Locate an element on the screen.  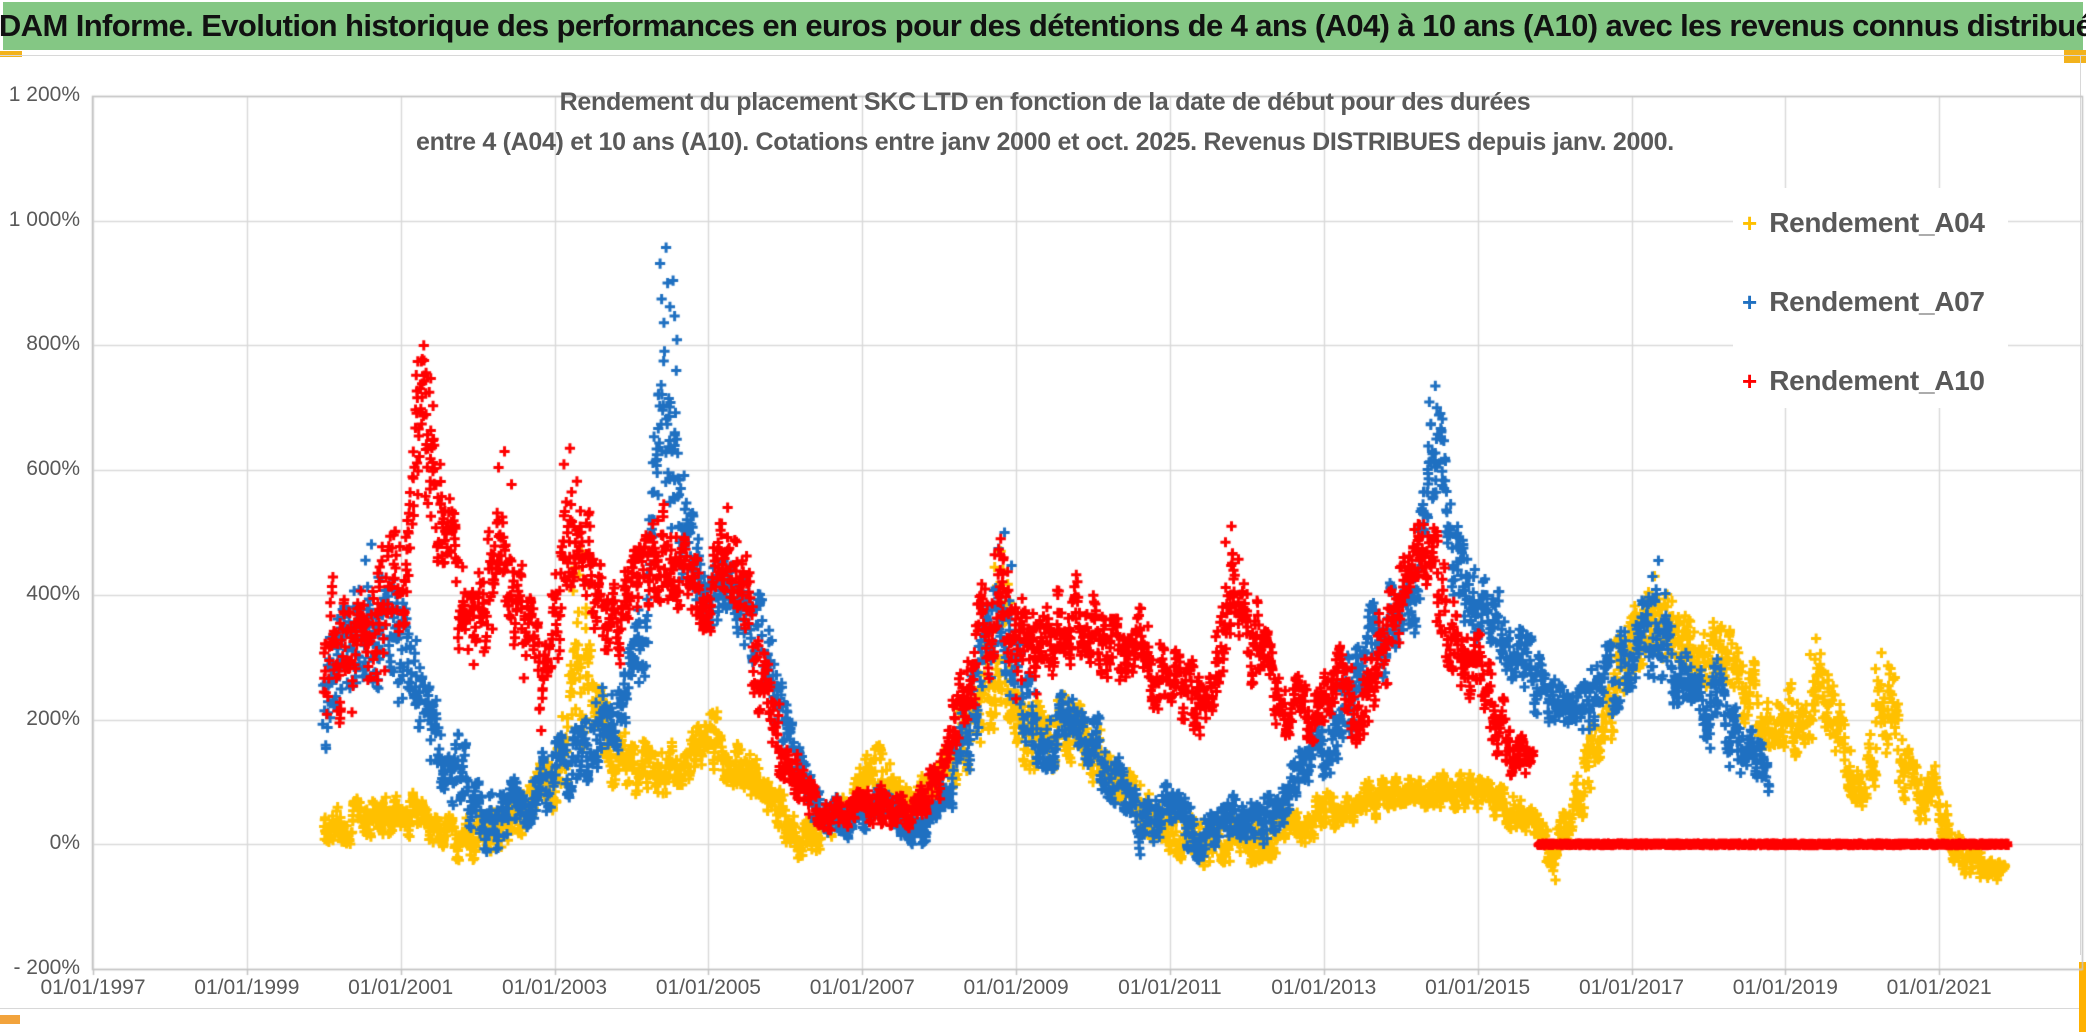
x-axis-tick-label: 01/01/2013 is located at coordinates (1324, 987).